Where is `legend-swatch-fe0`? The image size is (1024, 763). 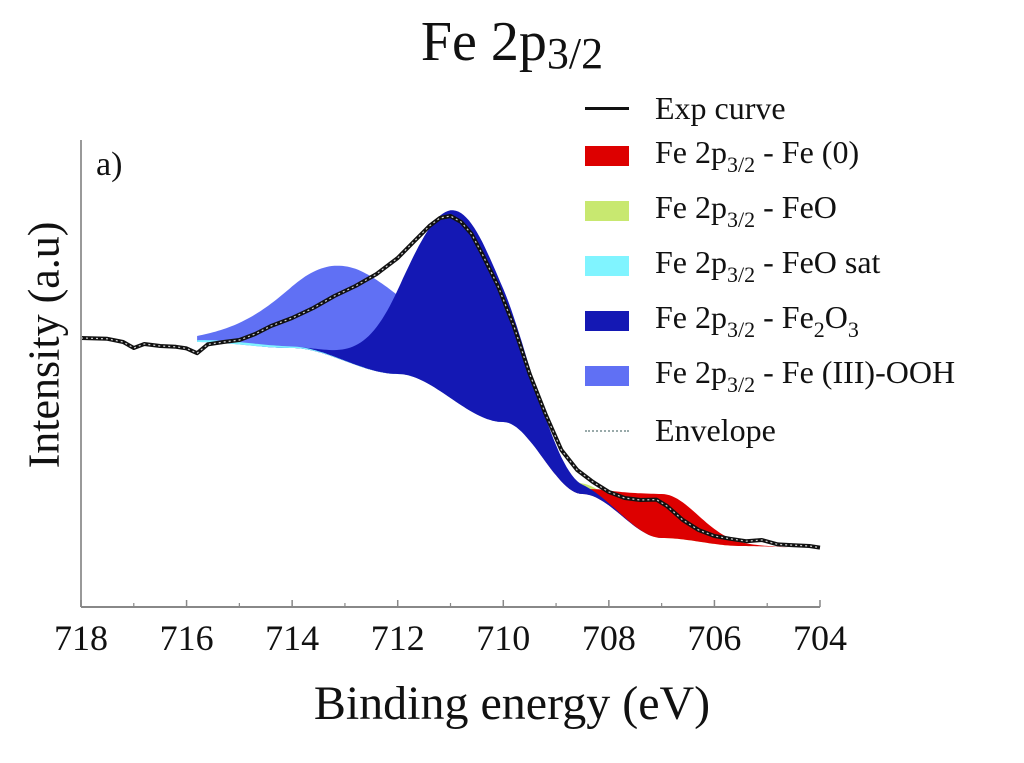 legend-swatch-fe0 is located at coordinates (607, 155).